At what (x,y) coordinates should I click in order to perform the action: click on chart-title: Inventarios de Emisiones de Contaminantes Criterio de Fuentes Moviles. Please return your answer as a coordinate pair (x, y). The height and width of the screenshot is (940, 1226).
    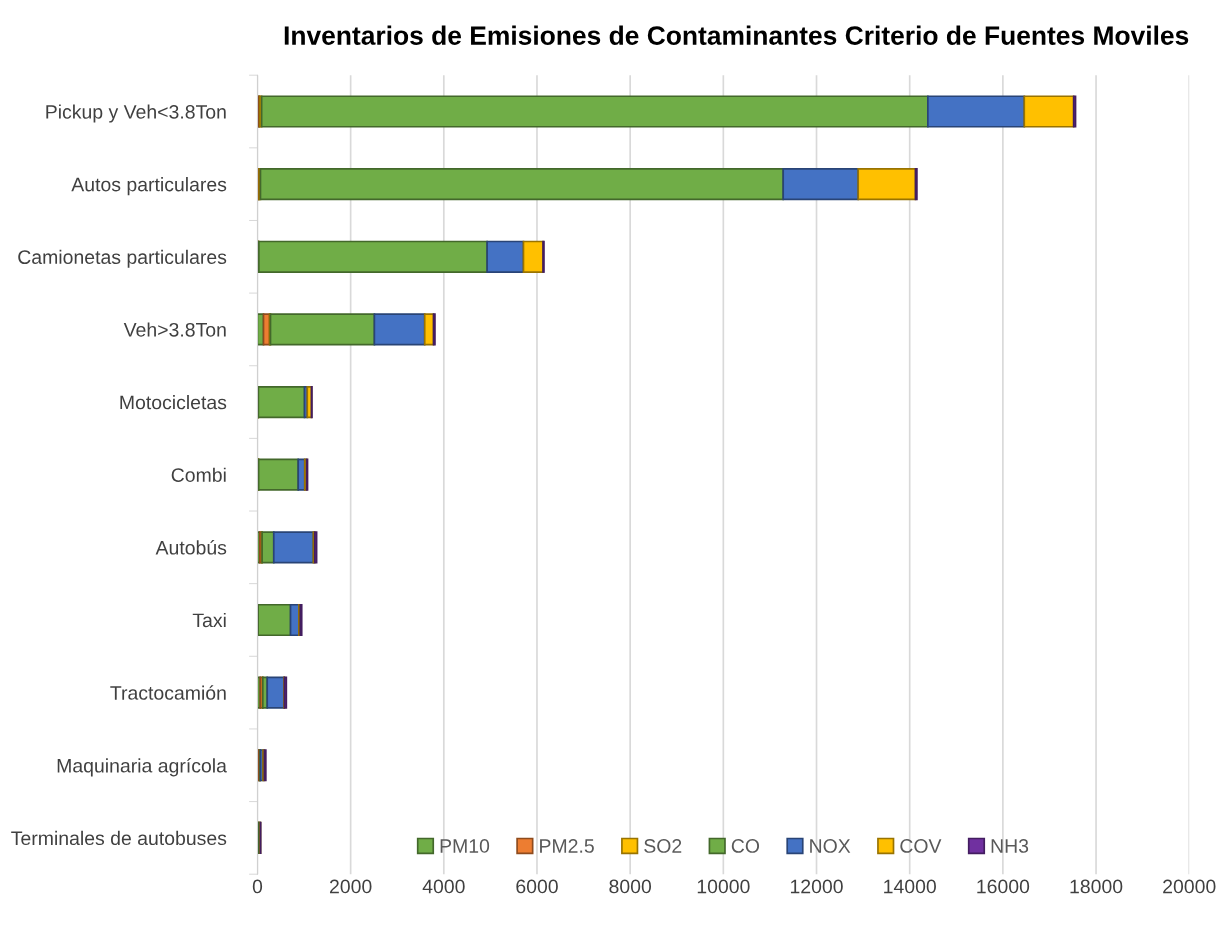
    Looking at the image, I should click on (736, 35).